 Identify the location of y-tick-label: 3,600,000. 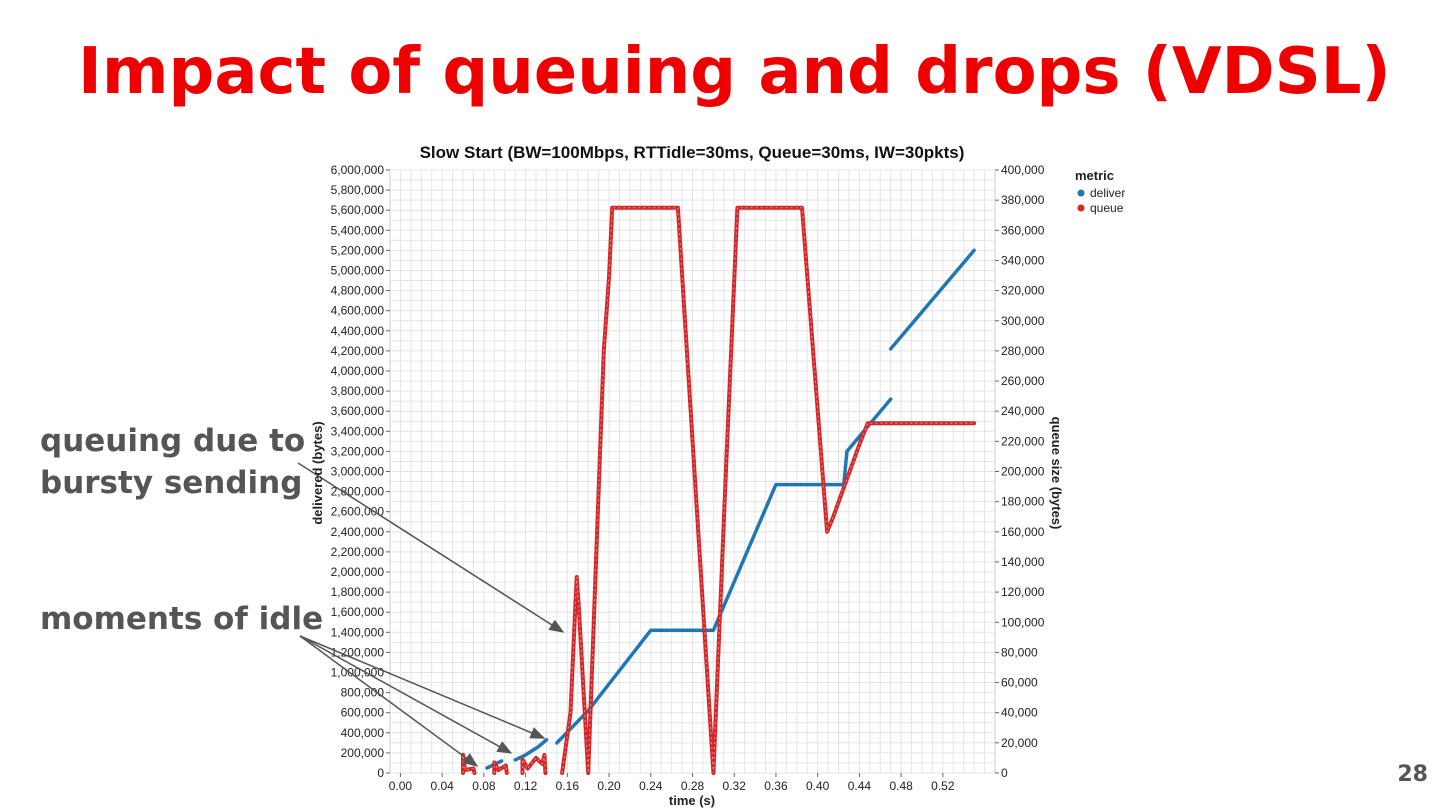
(358, 411).